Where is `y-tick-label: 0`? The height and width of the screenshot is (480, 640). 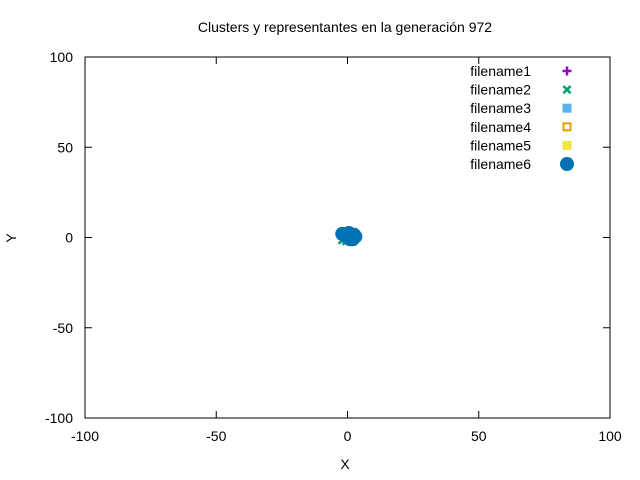 y-tick-label: 0 is located at coordinates (69, 238).